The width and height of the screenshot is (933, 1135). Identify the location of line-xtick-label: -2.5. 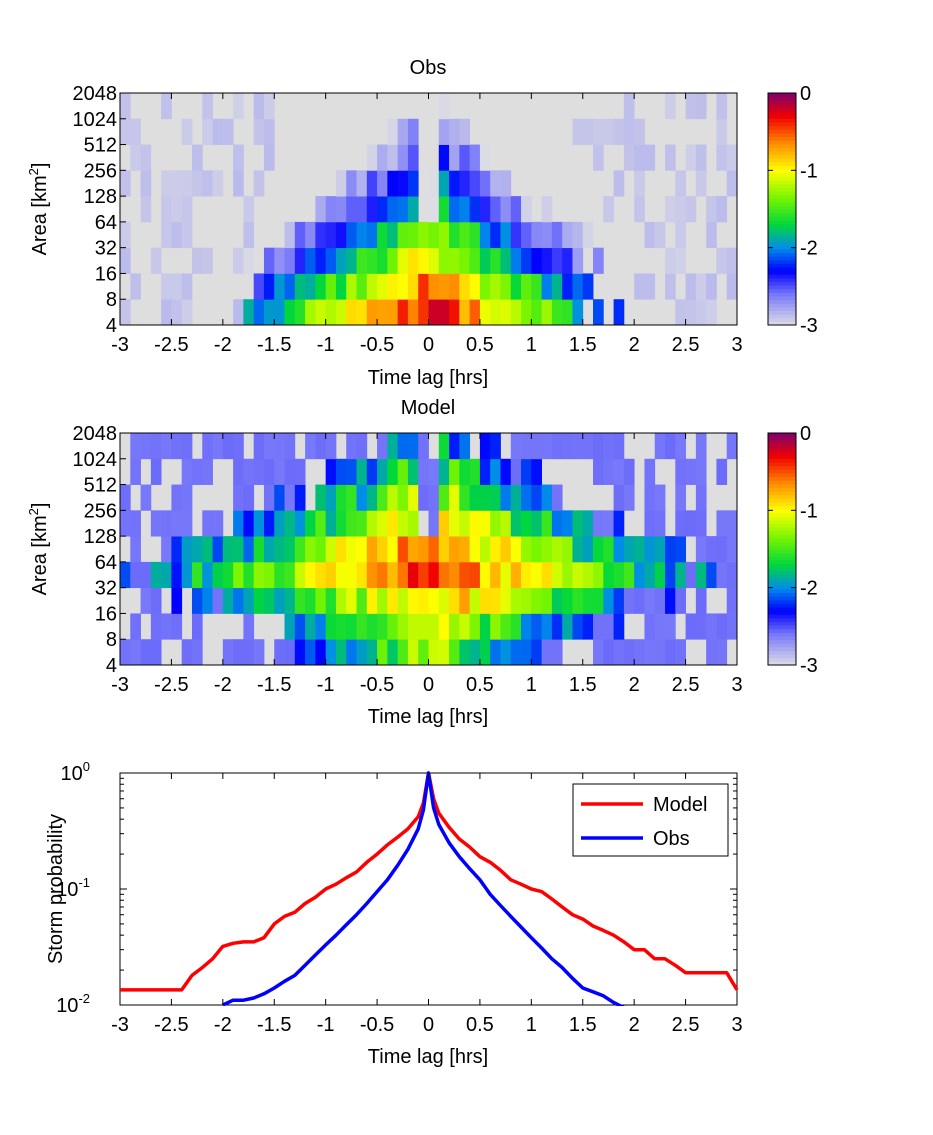
(171, 1025).